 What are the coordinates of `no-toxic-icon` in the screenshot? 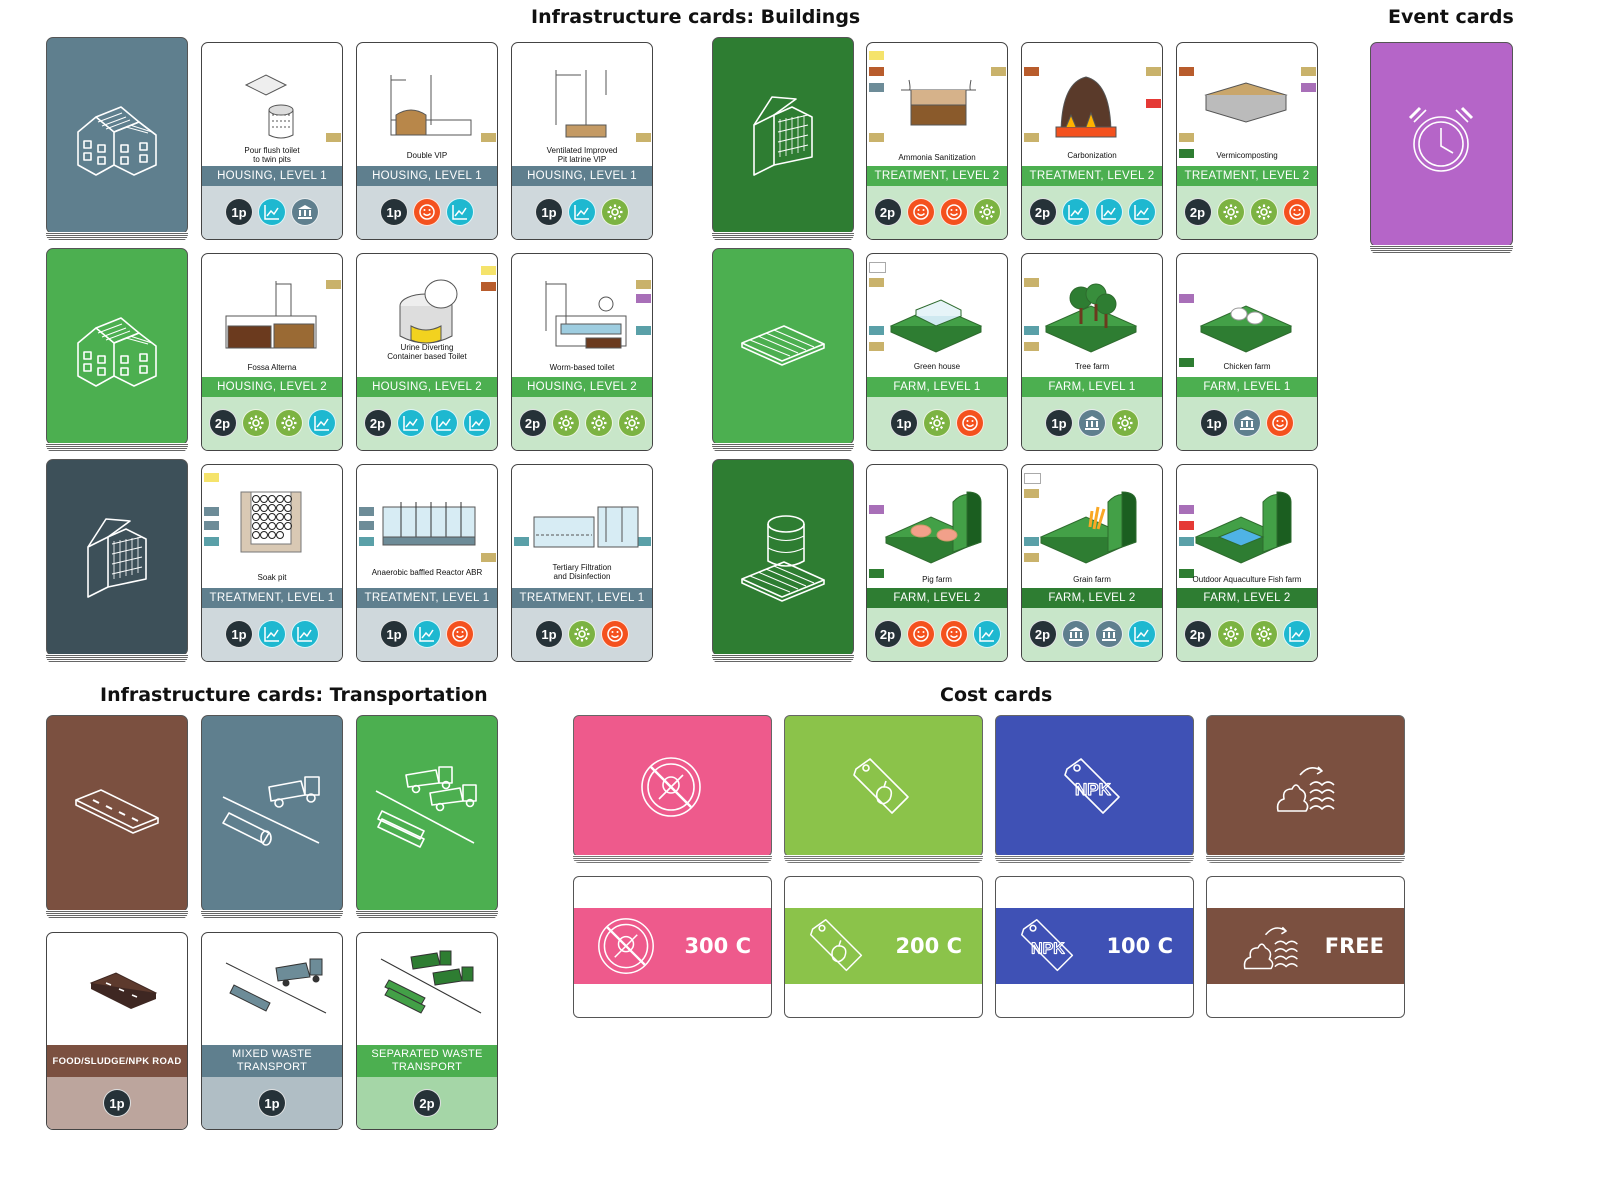 It's located at (671, 787).